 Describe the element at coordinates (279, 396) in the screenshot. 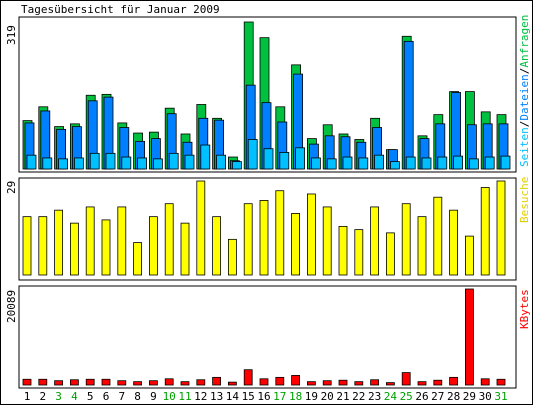

I see `day-label-17: 17` at that location.